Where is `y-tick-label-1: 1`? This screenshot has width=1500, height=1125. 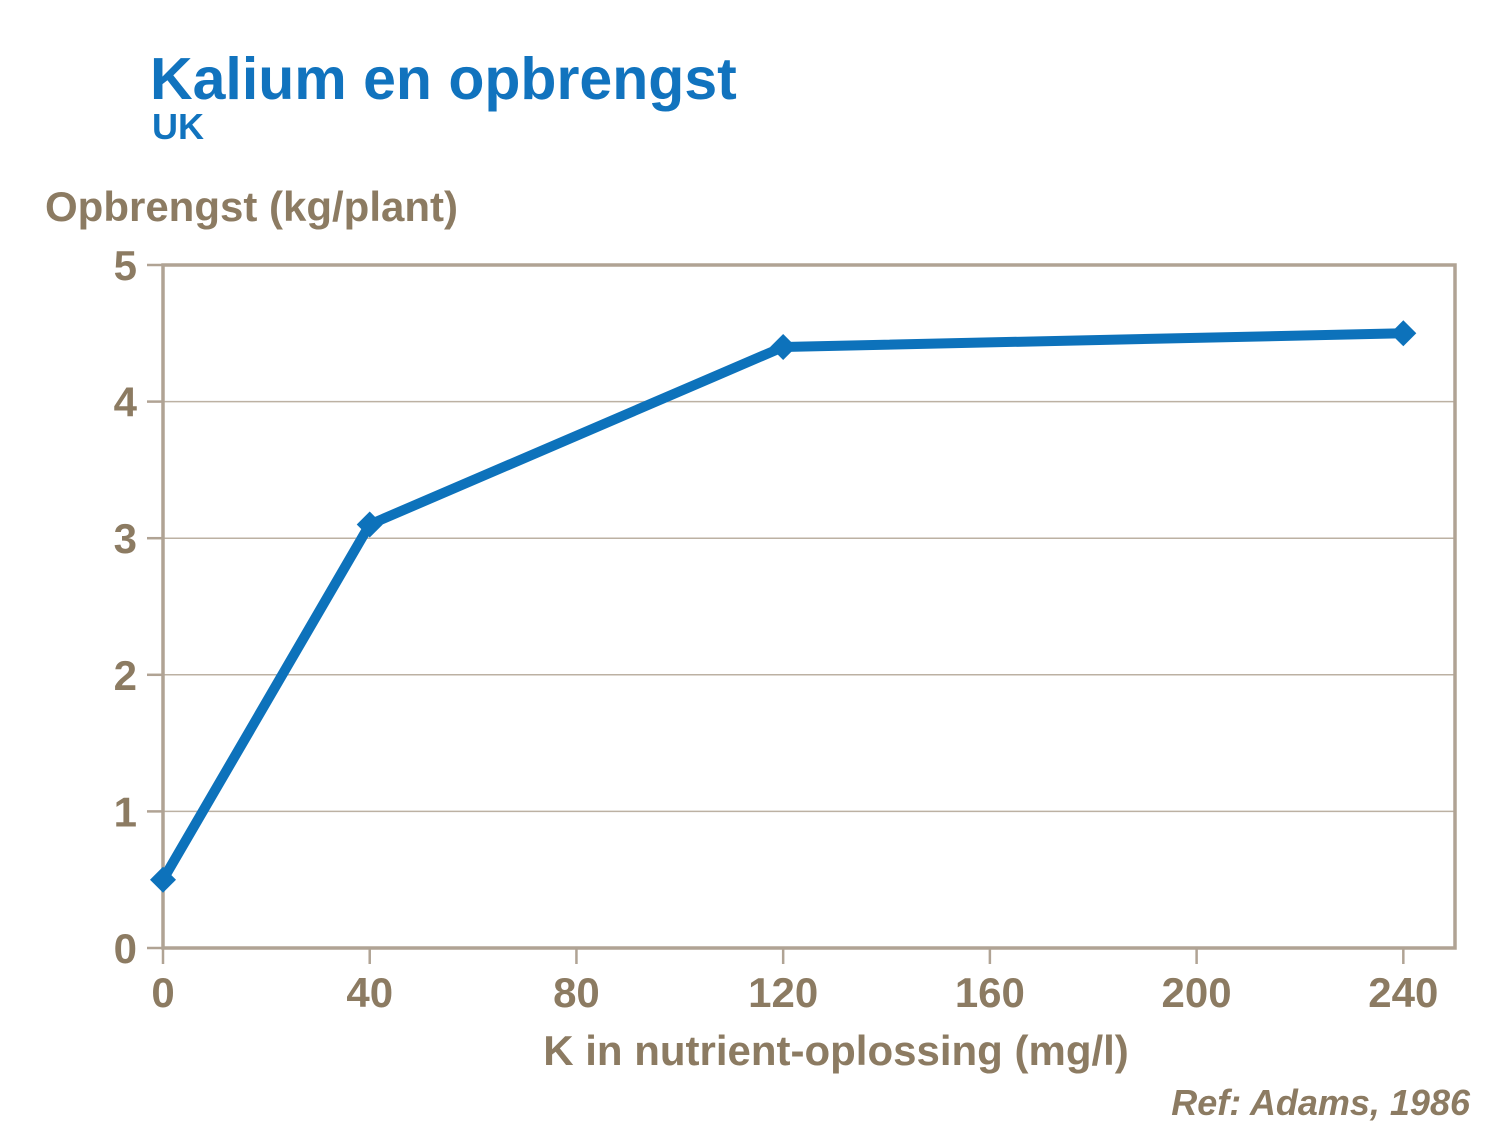 y-tick-label-1: 1 is located at coordinates (125, 811).